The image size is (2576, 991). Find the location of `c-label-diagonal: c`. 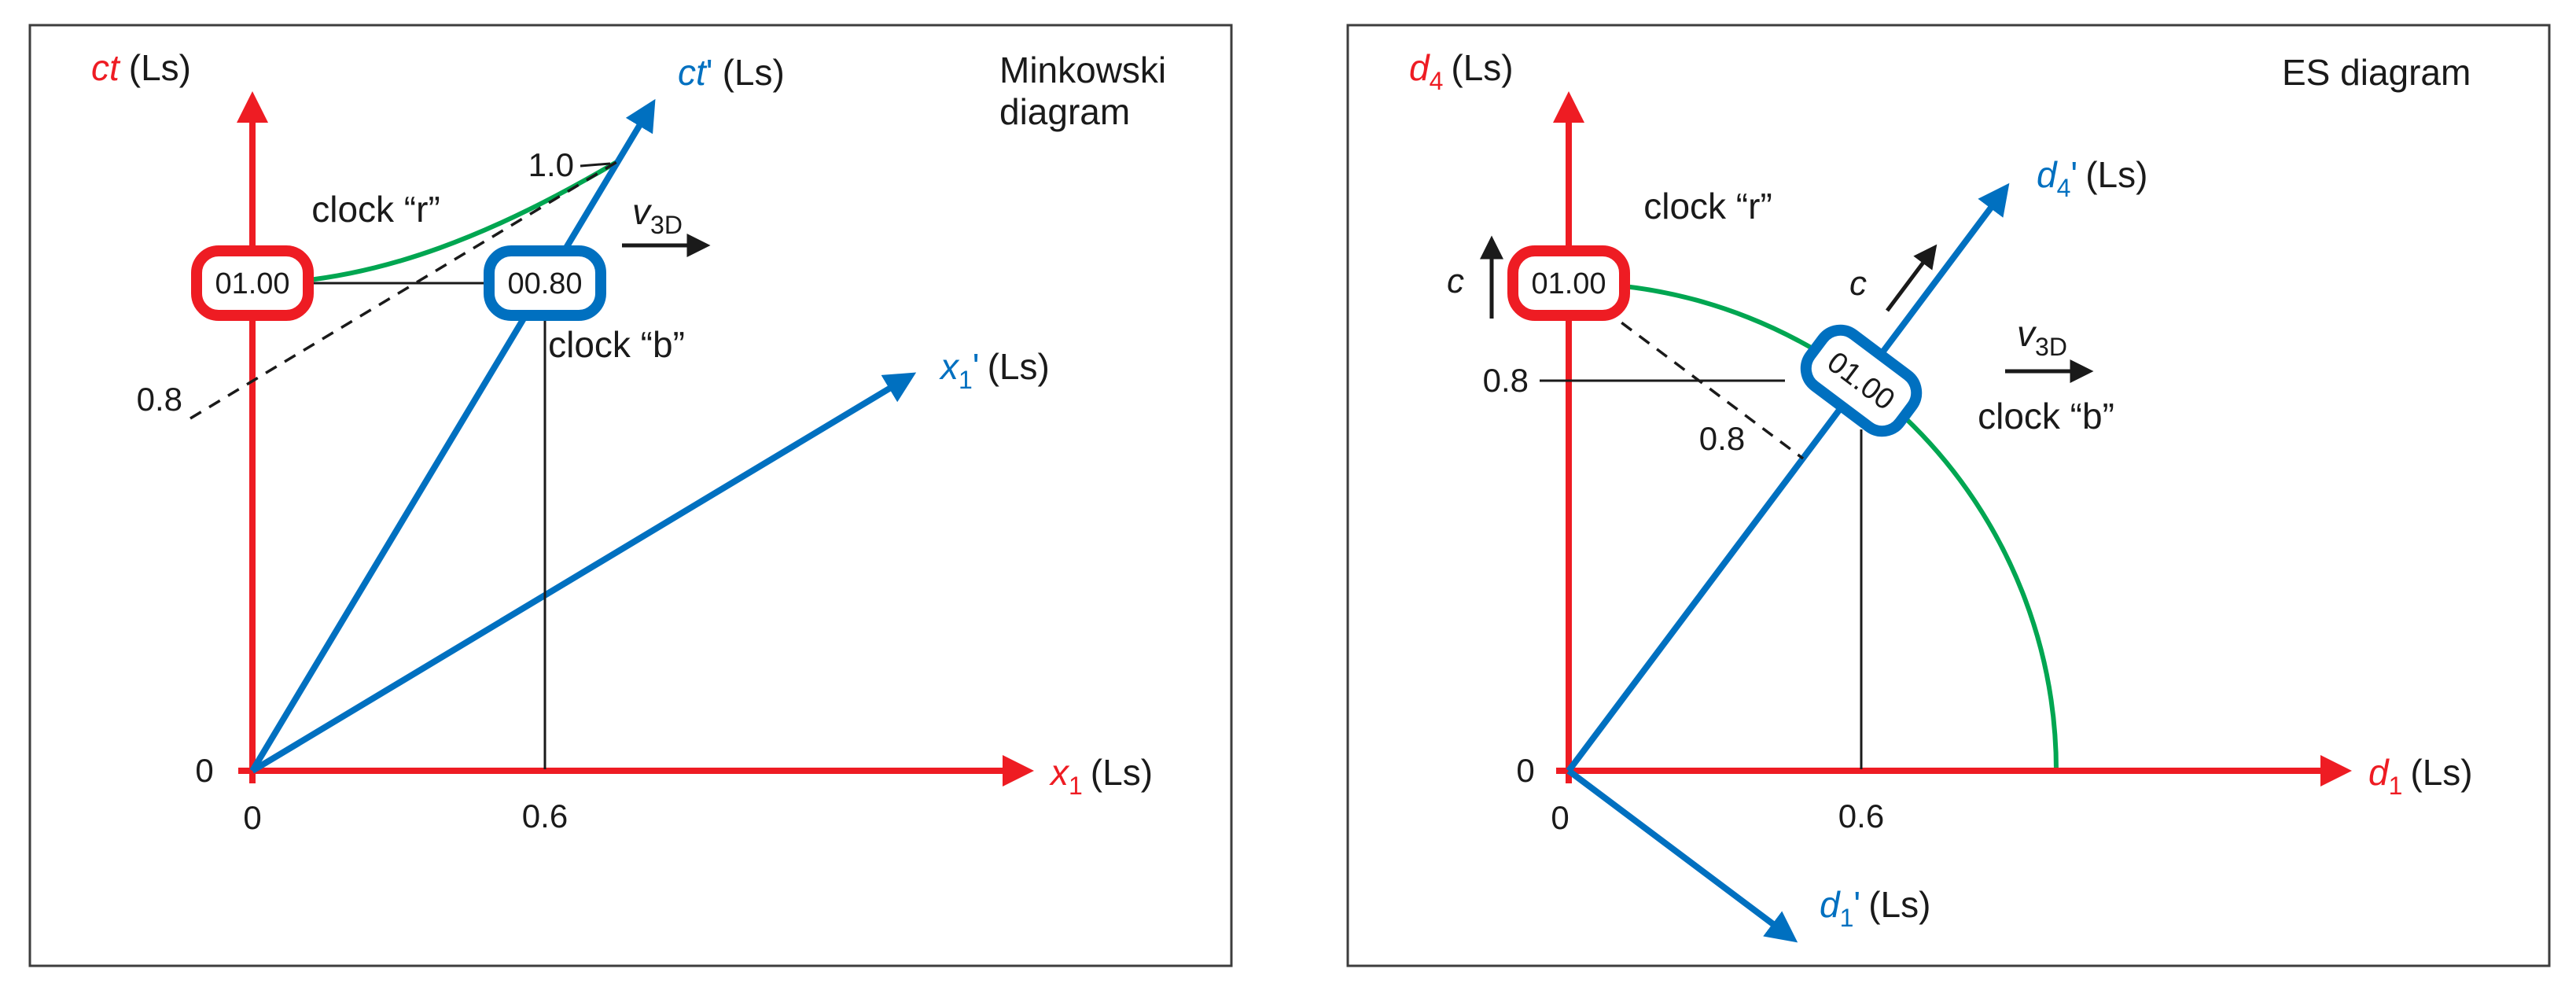

c-label-diagonal: c is located at coordinates (1858, 283).